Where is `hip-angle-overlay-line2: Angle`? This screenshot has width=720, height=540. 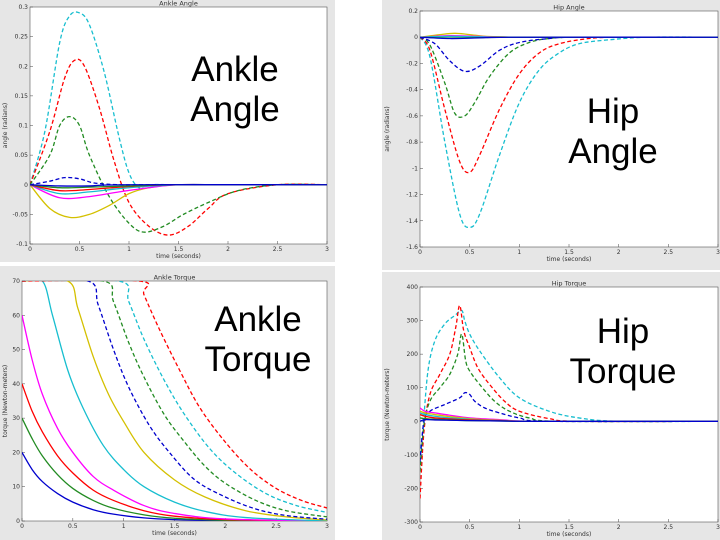 hip-angle-overlay-line2: Angle is located at coordinates (613, 151).